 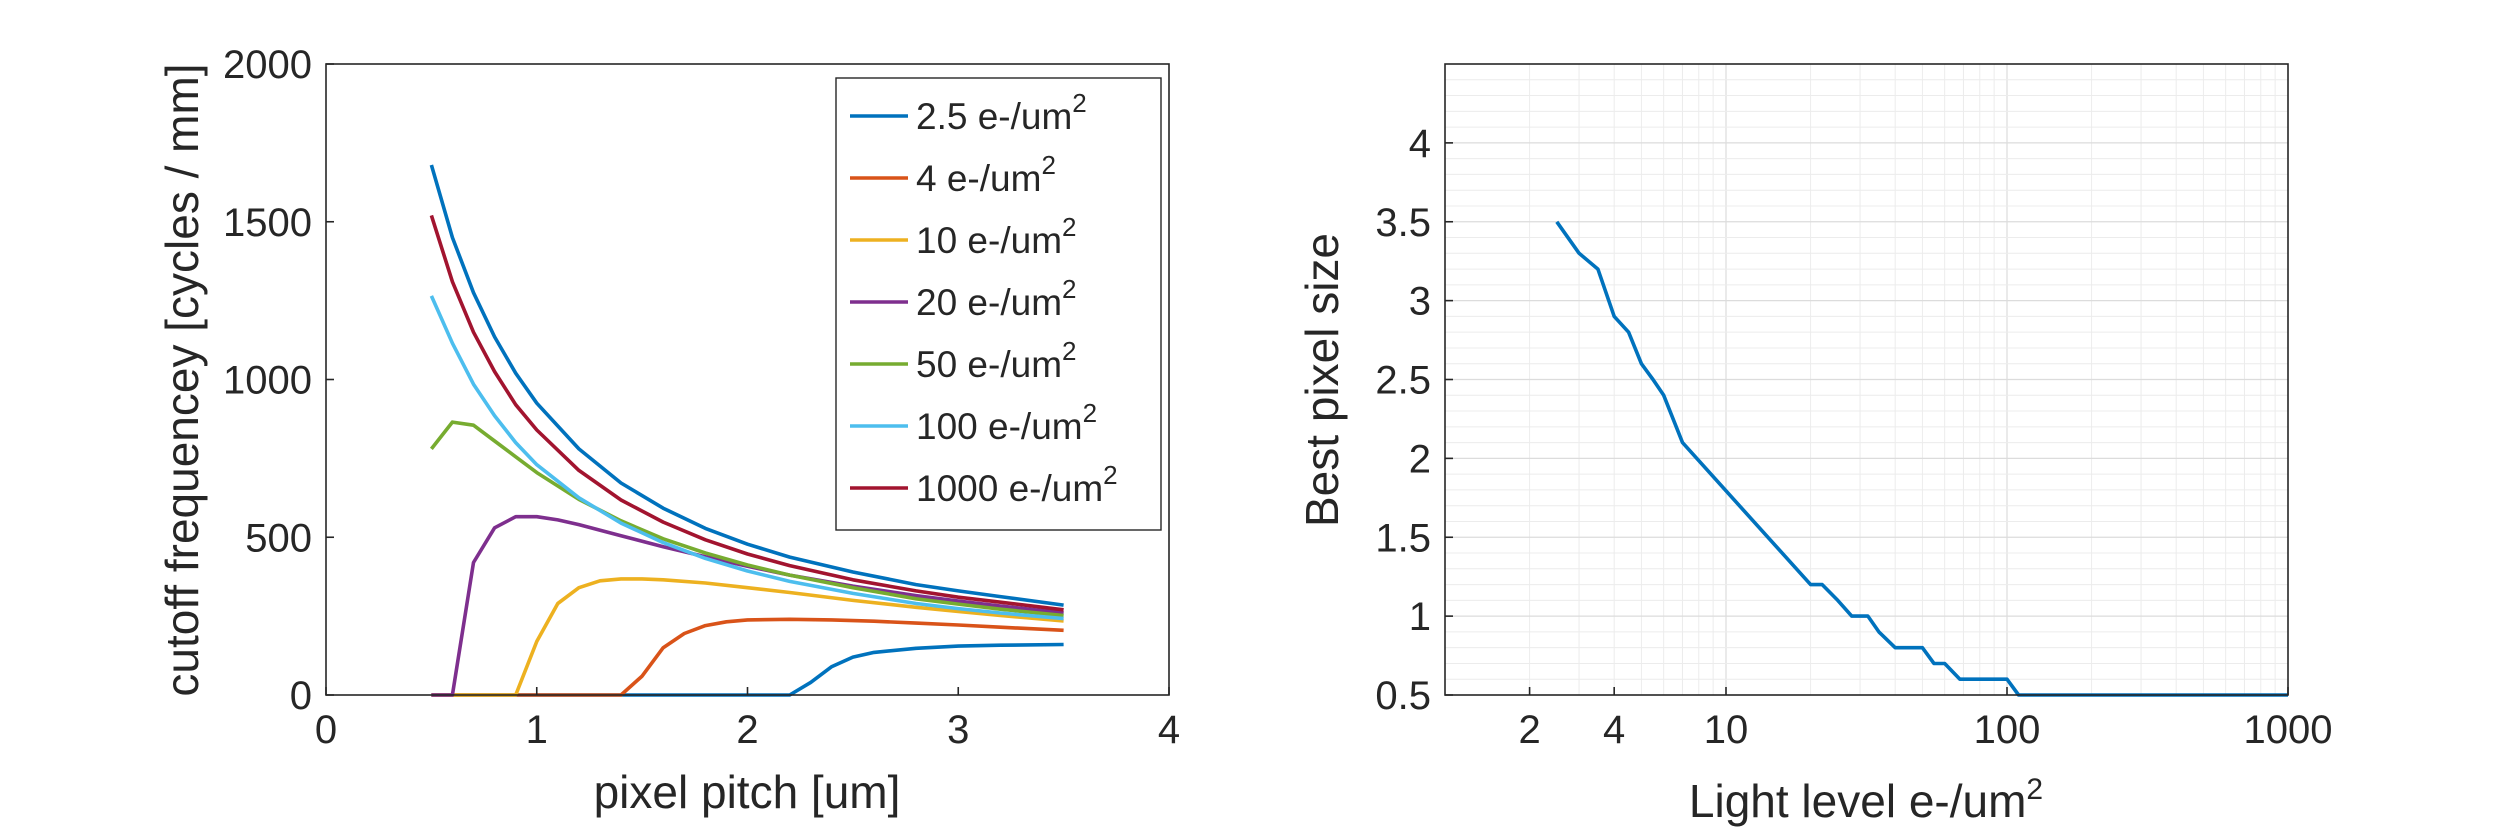 I want to click on legend-entry: 100 e-/um2, so click(x=1006, y=422).